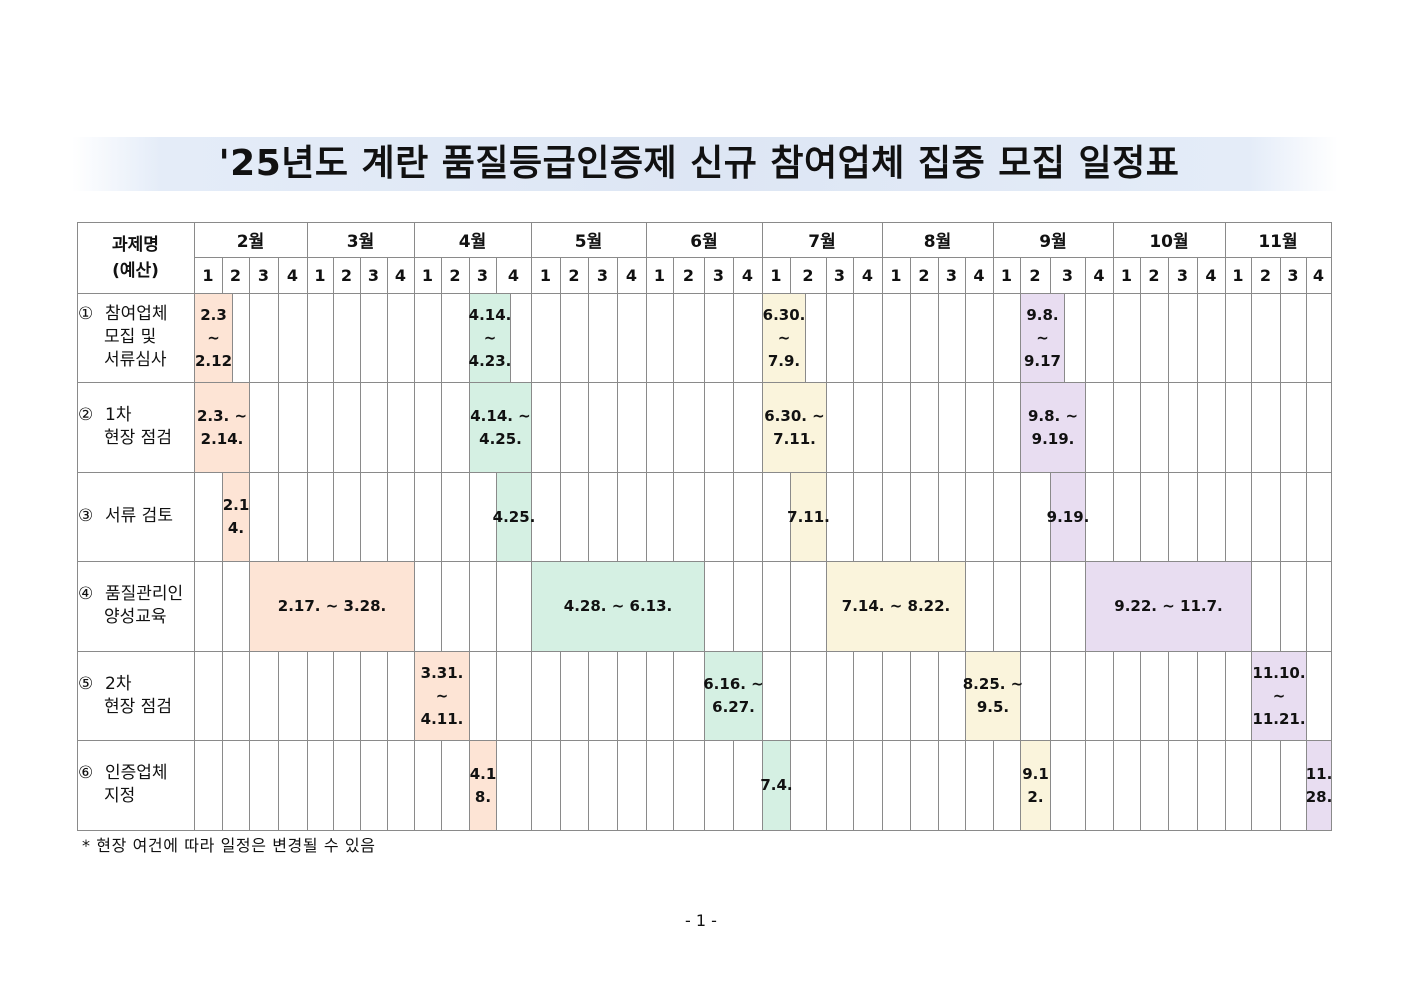 The image size is (1403, 992). Describe the element at coordinates (937, 242) in the screenshot. I see `month-header: 8월` at that location.